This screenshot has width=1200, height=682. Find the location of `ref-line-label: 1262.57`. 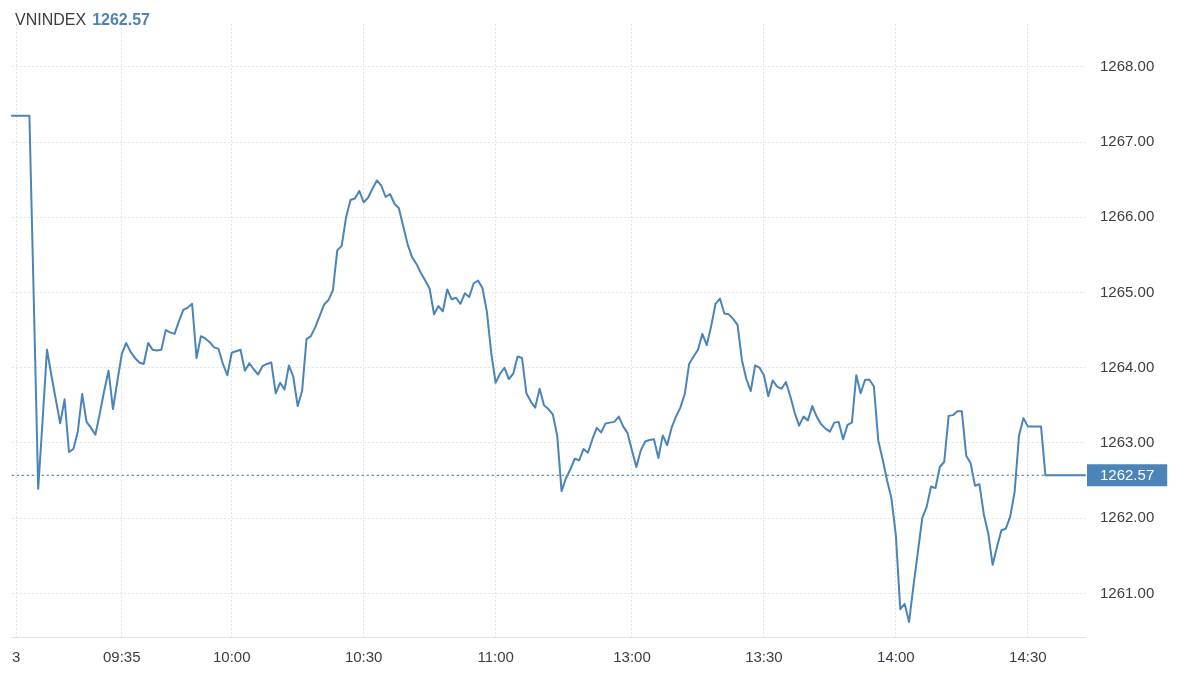

ref-line-label: 1262.57 is located at coordinates (1127, 475).